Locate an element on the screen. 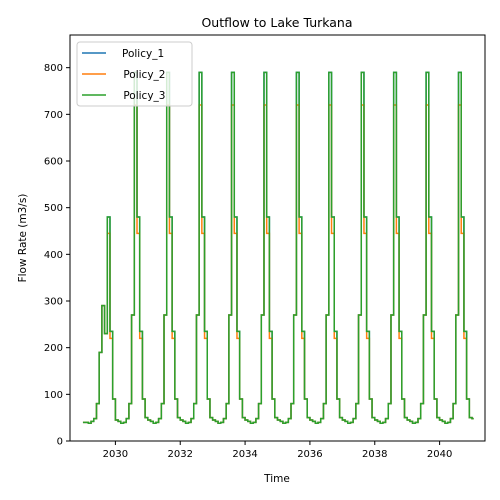  y-tick-label: 800 is located at coordinates (53, 68).